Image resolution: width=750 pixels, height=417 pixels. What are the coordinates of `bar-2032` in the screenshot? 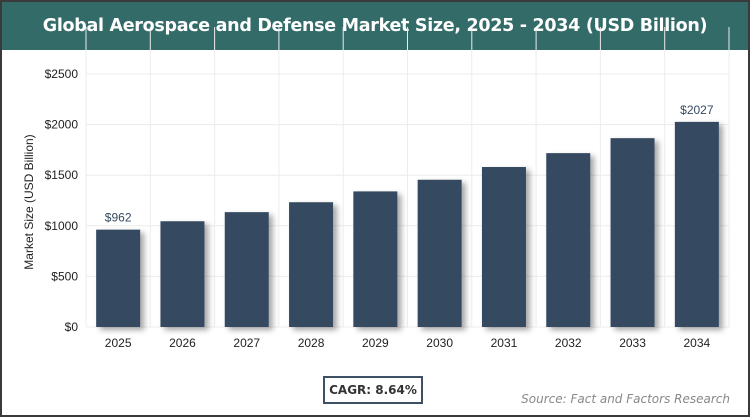 It's located at (568, 240).